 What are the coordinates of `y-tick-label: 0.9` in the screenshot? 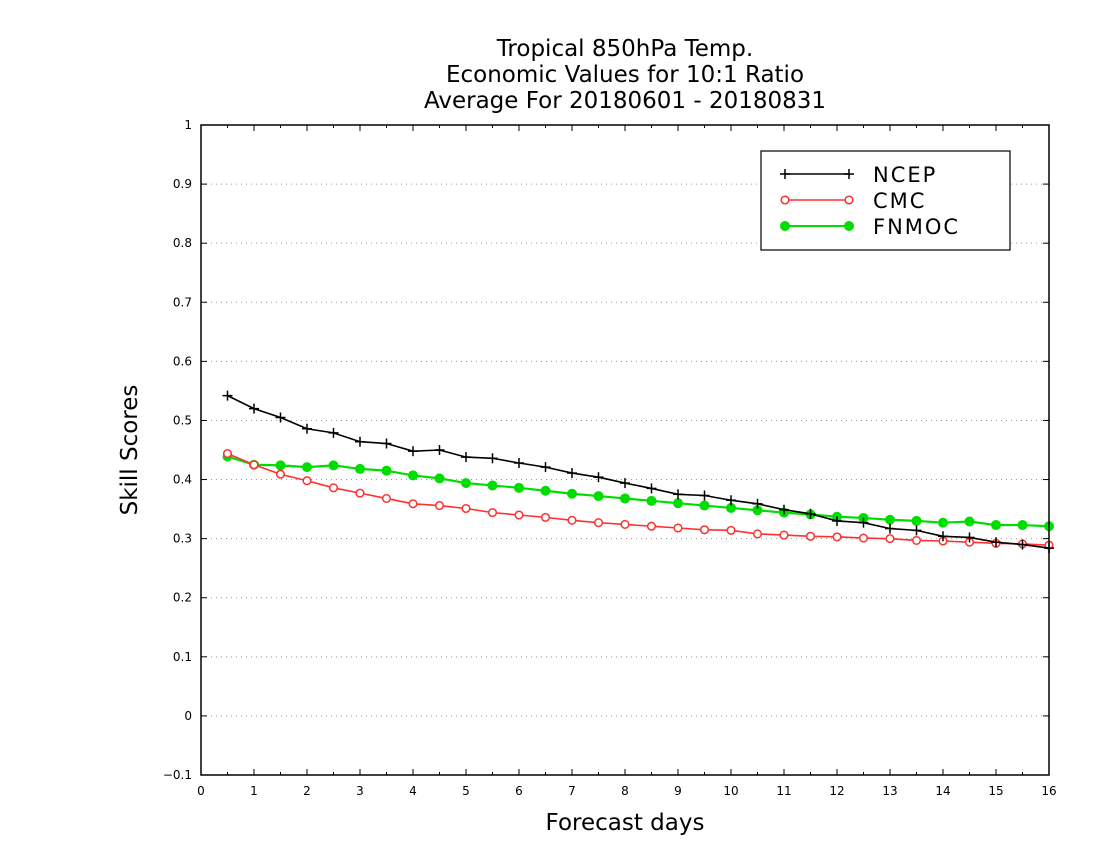 It's located at (182, 184).